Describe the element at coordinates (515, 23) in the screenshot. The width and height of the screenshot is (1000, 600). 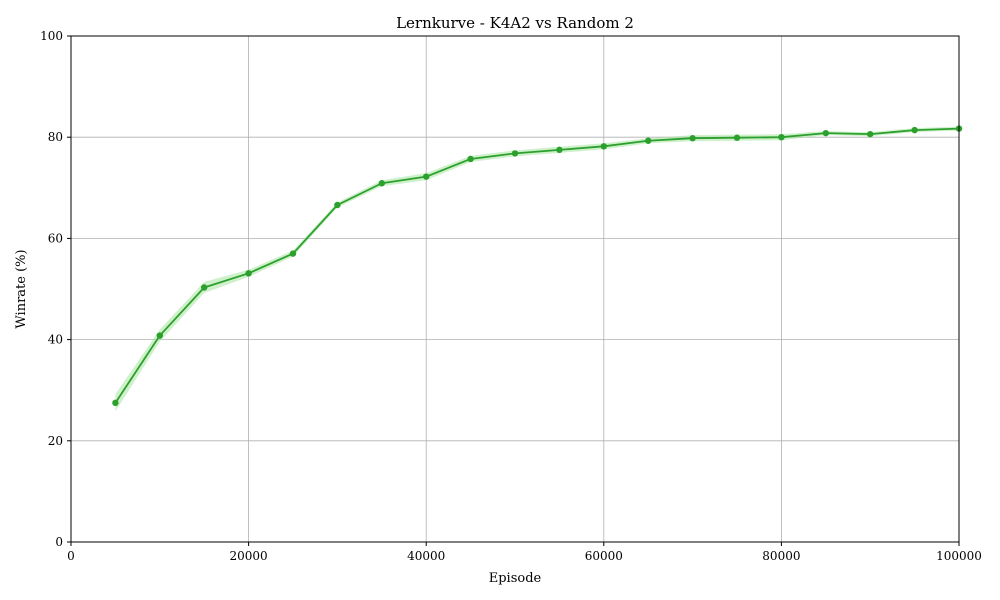
I see `chart-title: Lernkurve - K4A2 vs Random 2` at that location.